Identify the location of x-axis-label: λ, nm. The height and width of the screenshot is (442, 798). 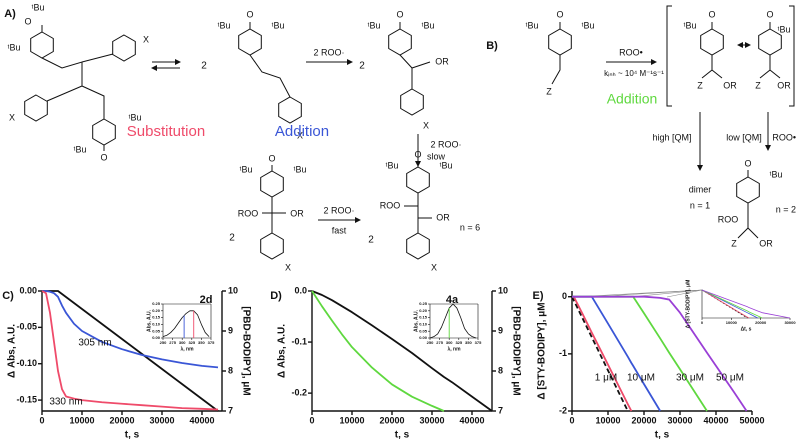
(454, 349).